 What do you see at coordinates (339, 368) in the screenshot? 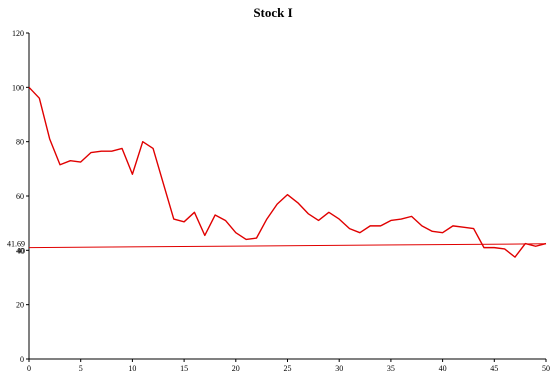
I see `x-tick-label: 30` at bounding box center [339, 368].